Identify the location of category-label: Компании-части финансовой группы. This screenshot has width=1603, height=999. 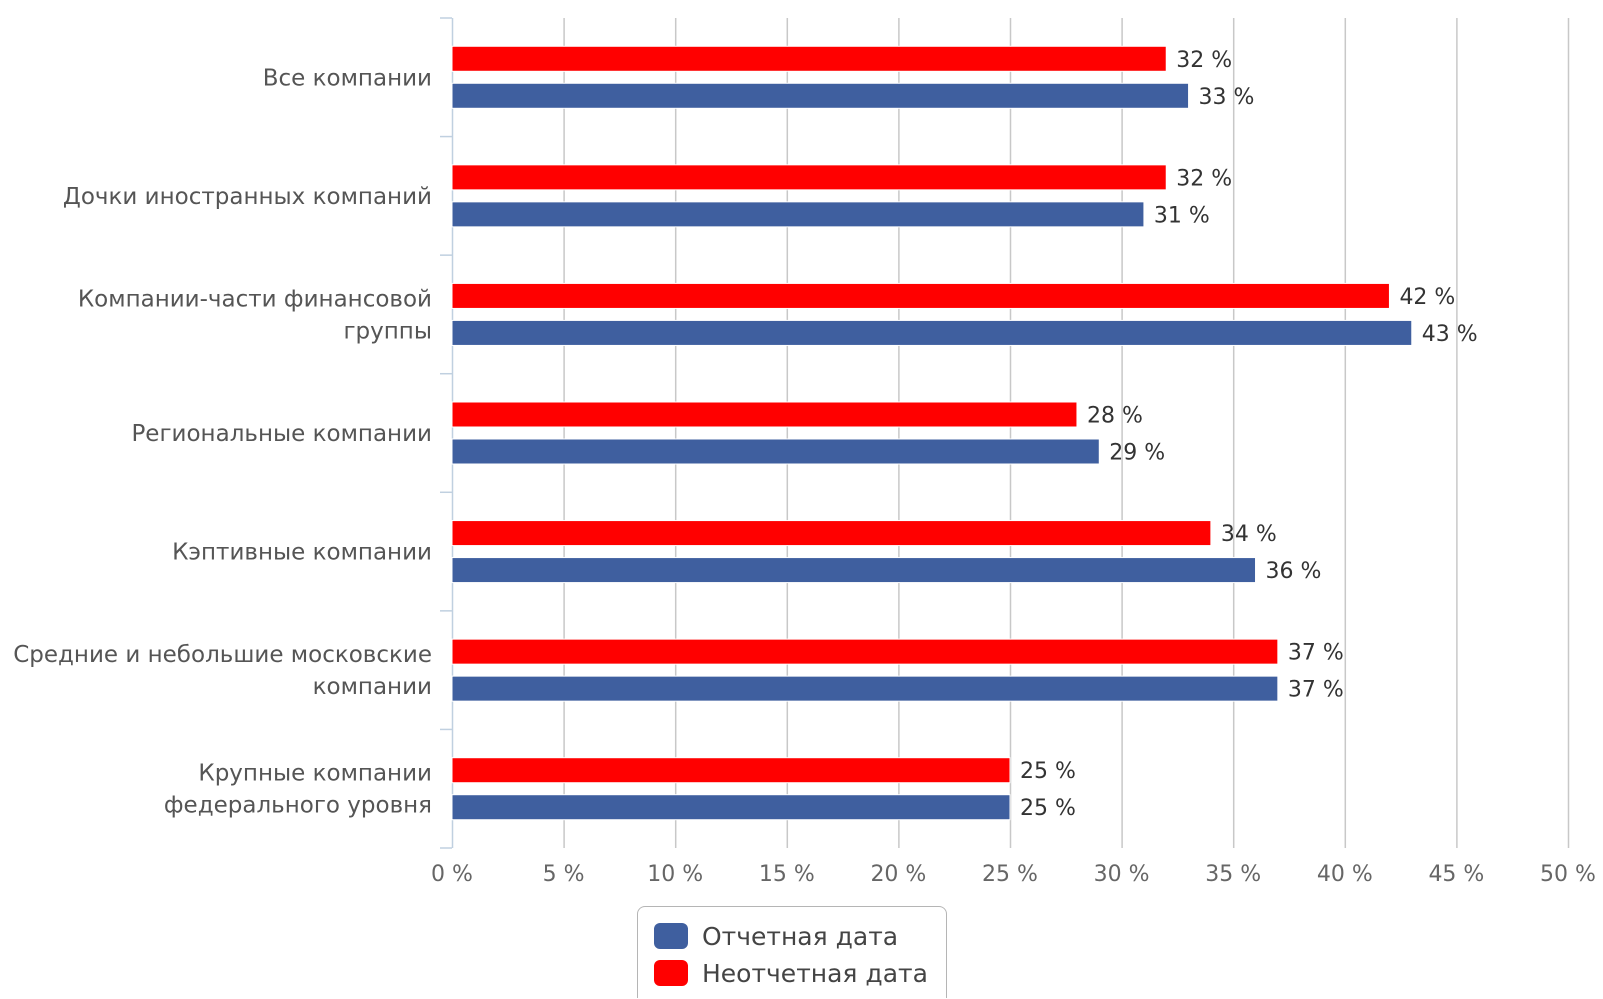
(255, 315).